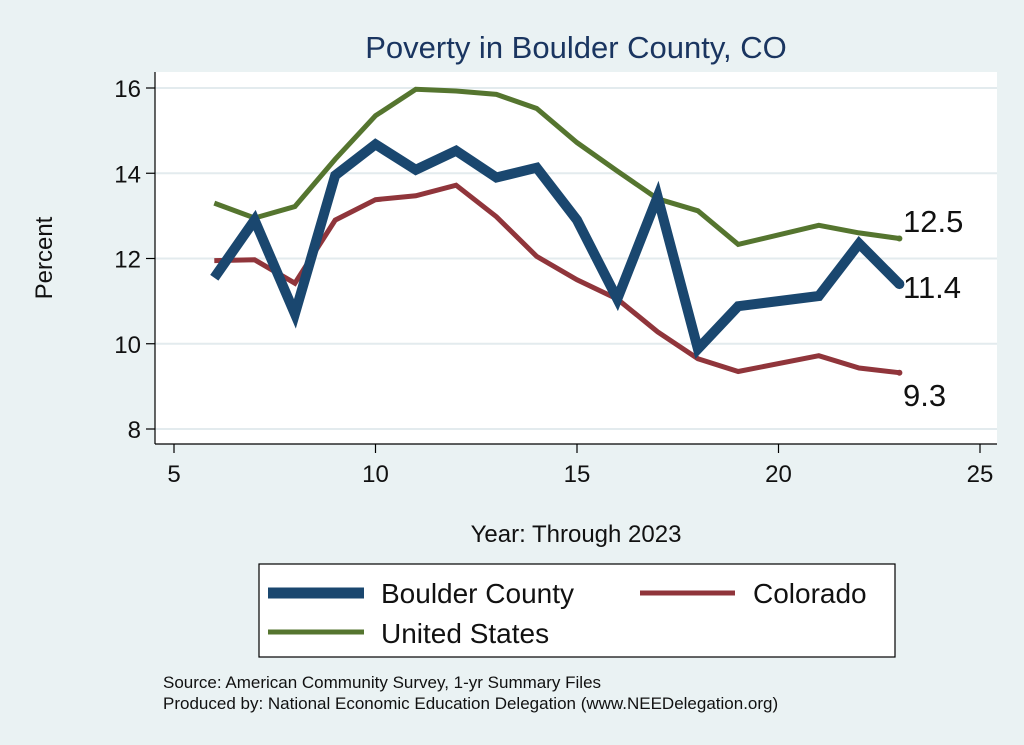 The height and width of the screenshot is (745, 1024). Describe the element at coordinates (127, 345) in the screenshot. I see `y-tick-label-10: 10` at that location.